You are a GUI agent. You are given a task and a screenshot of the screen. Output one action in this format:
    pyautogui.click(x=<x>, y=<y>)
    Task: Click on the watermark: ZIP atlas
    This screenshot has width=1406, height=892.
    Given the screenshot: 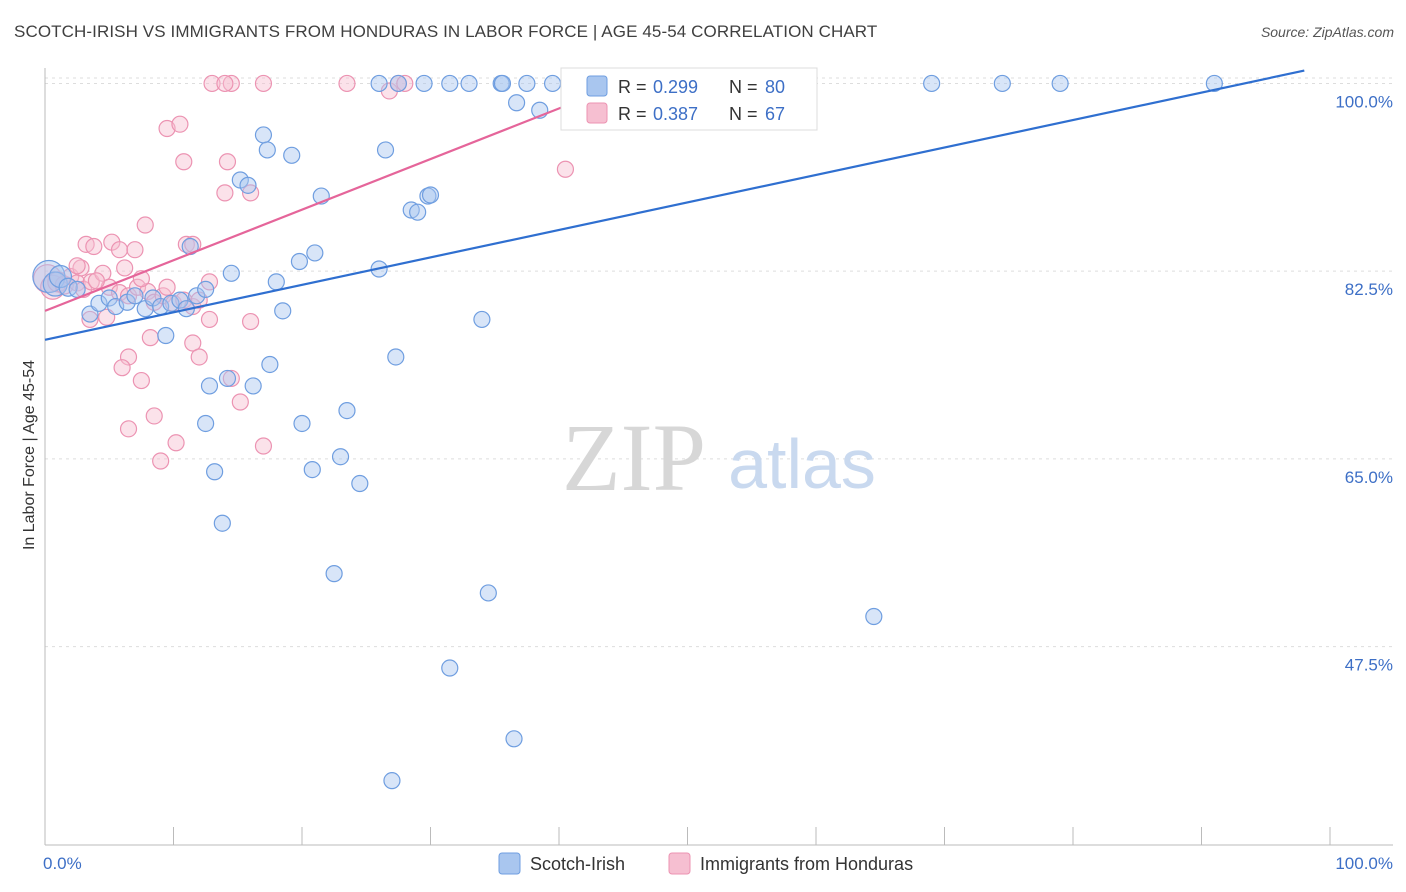 What is the action you would take?
    pyautogui.click(x=719, y=457)
    